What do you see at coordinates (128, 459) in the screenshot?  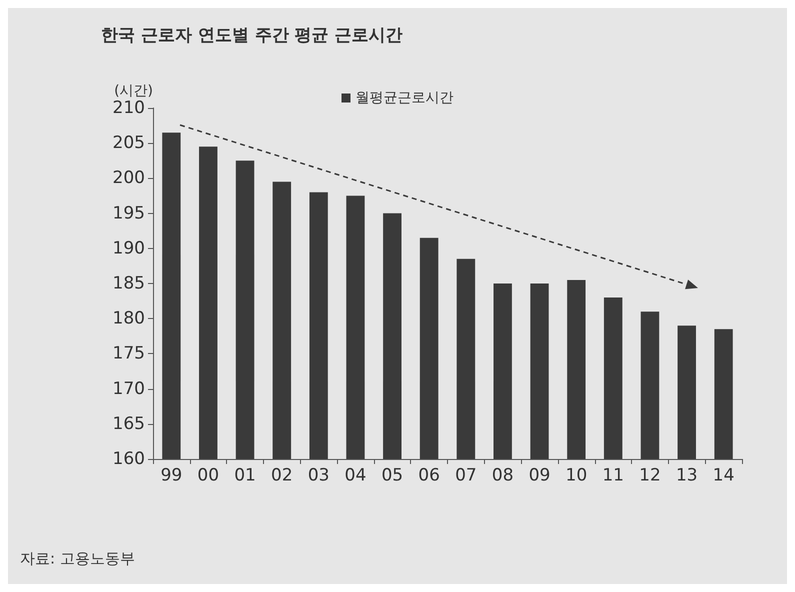 I see `y-tick-label: 160` at bounding box center [128, 459].